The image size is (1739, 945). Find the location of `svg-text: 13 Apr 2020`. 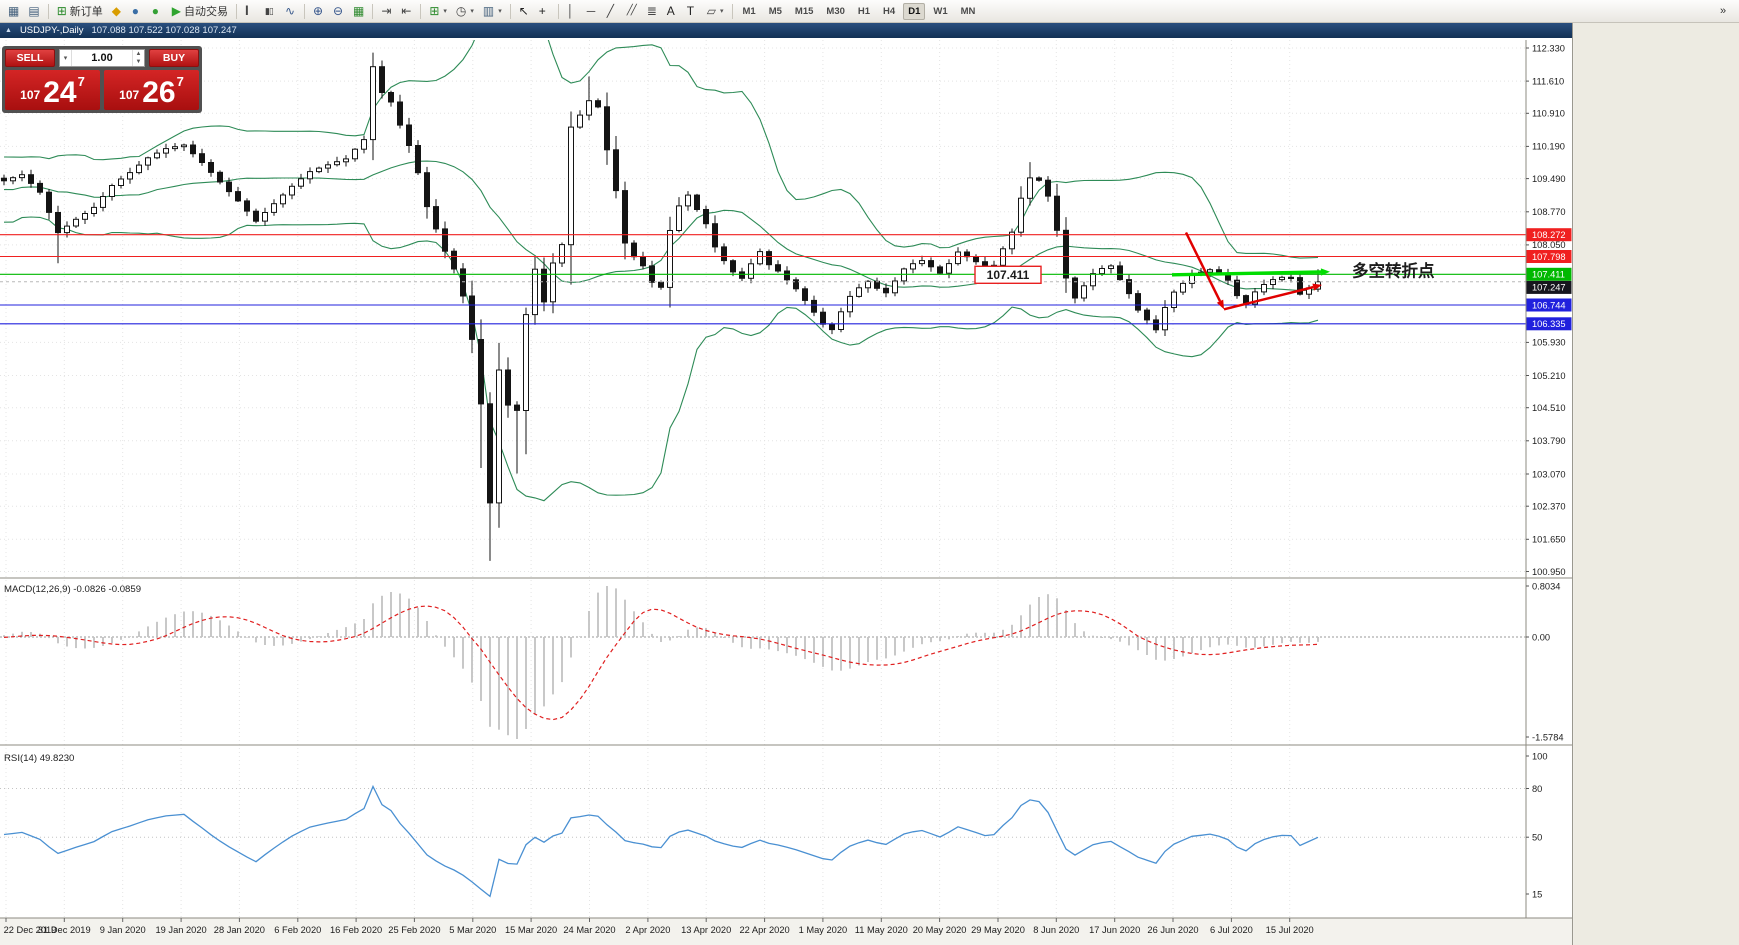

svg-text: 13 Apr 2020 is located at coordinates (706, 930).